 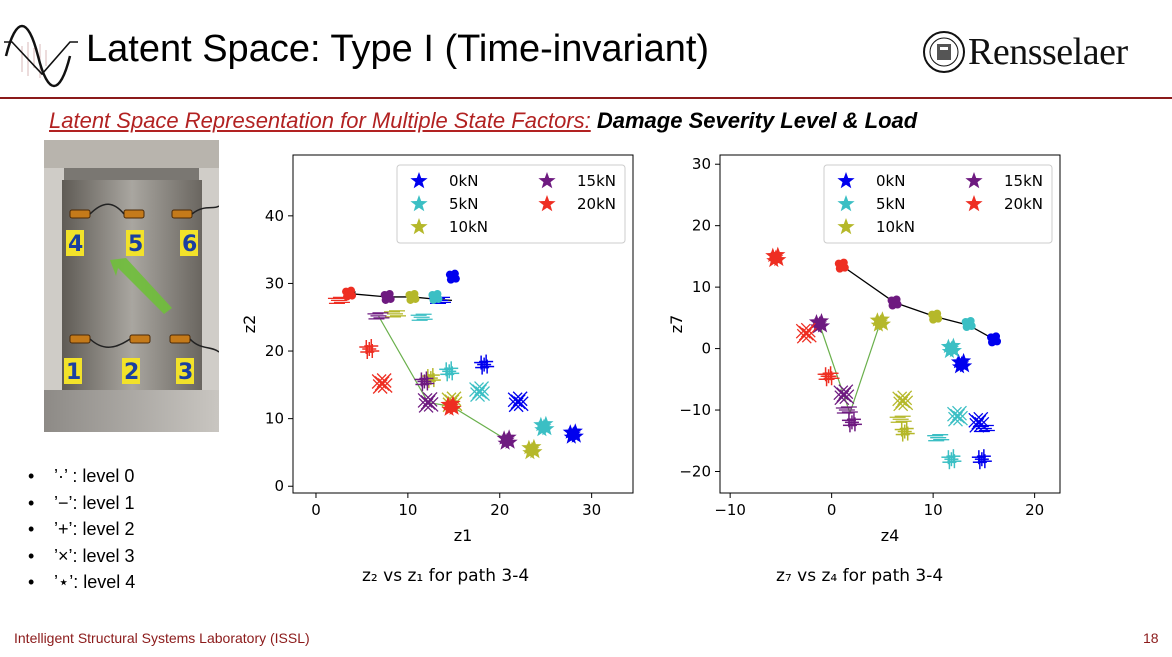 What do you see at coordinates (591, 510) in the screenshot?
I see `x-tick-label: 30` at bounding box center [591, 510].